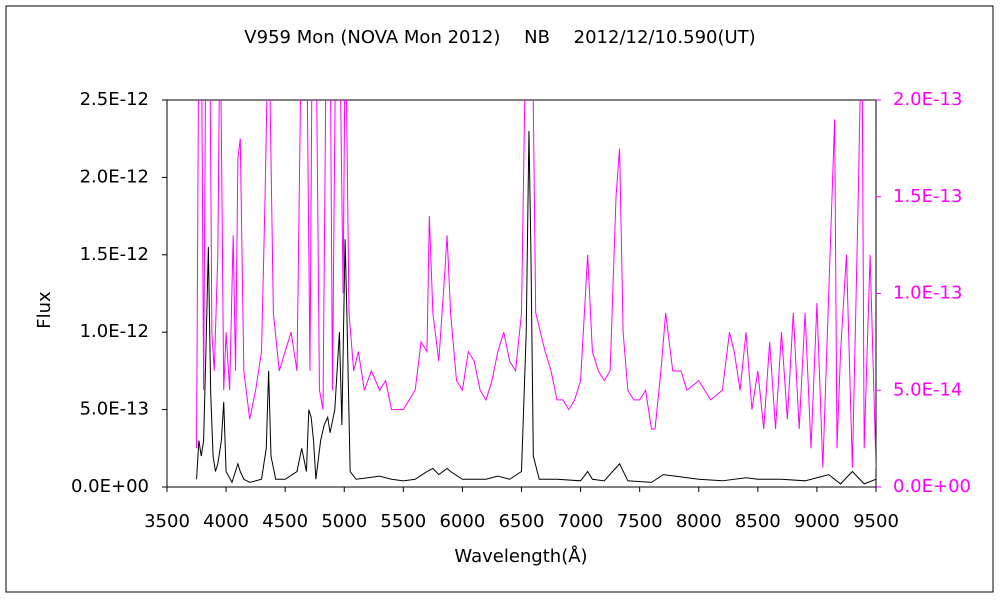 The image size is (1000, 604). Describe the element at coordinates (114, 254) in the screenshot. I see `y-tick-label: 1.5E-12` at that location.